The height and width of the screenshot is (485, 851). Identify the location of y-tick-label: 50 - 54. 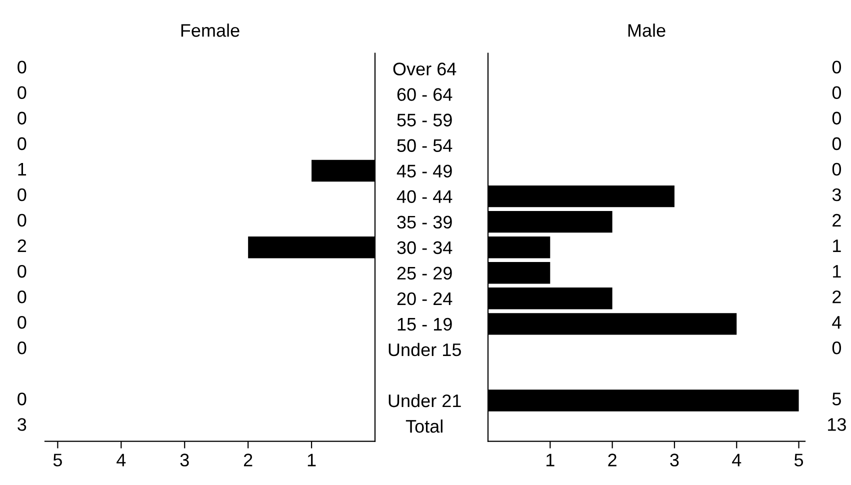
(424, 145).